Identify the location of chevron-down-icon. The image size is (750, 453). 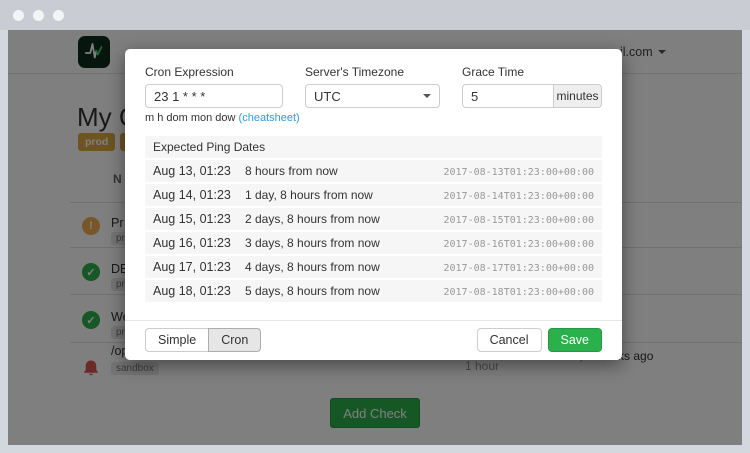
(427, 96).